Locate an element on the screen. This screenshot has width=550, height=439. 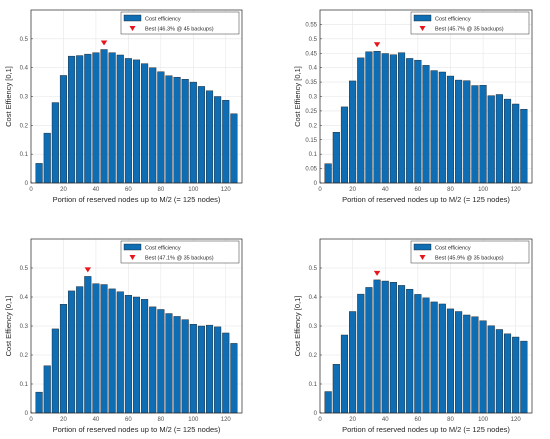
legend-box is located at coordinates (470, 252).